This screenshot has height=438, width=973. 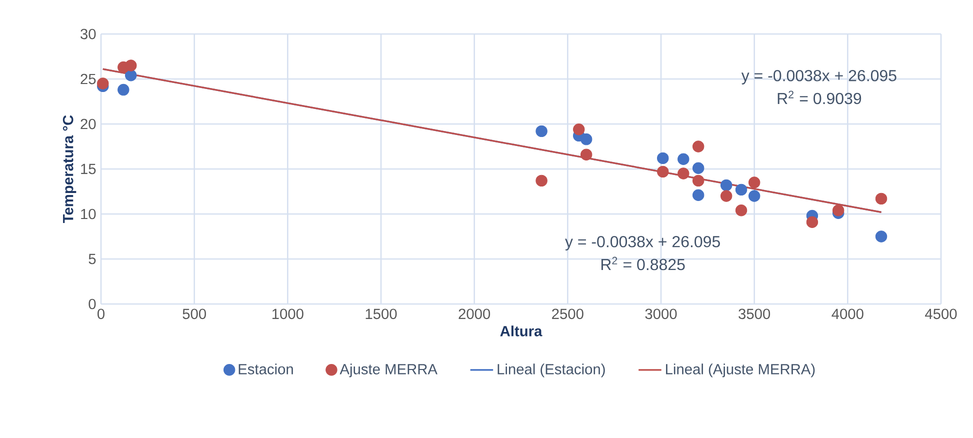 What do you see at coordinates (754, 314) in the screenshot?
I see `x-tick-label: 3500` at bounding box center [754, 314].